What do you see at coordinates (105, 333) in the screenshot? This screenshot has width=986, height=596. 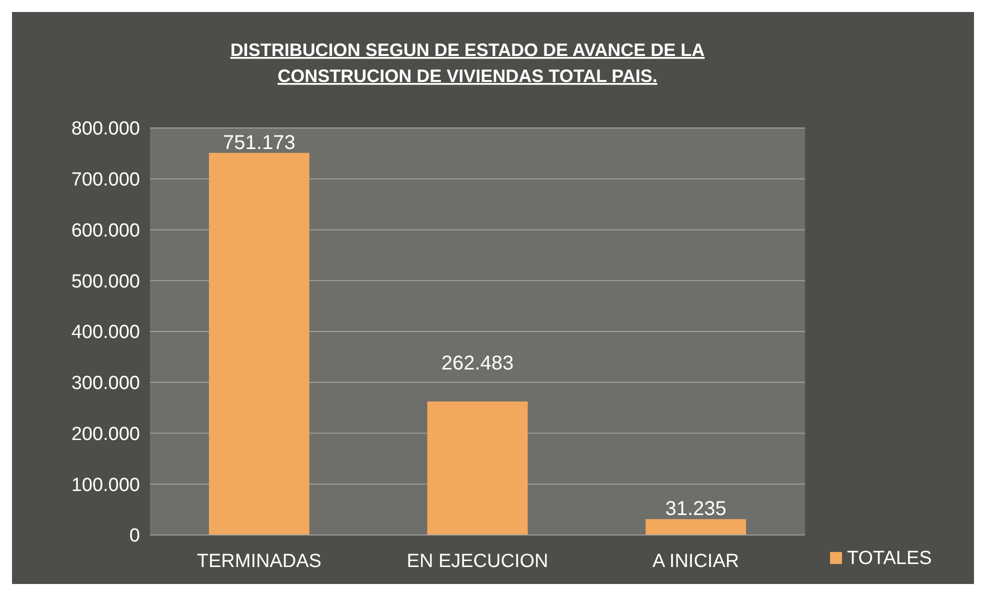 I see `y-tick-label: 400.000` at bounding box center [105, 333].